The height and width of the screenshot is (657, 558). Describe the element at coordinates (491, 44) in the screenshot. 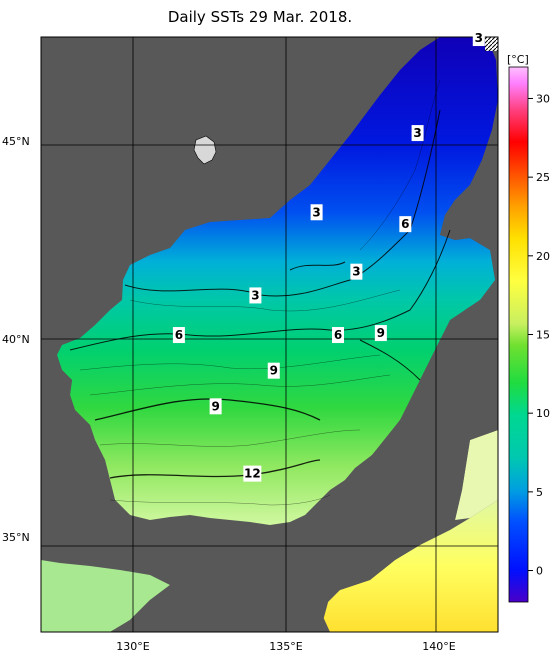

I see `ice-hatch` at that location.